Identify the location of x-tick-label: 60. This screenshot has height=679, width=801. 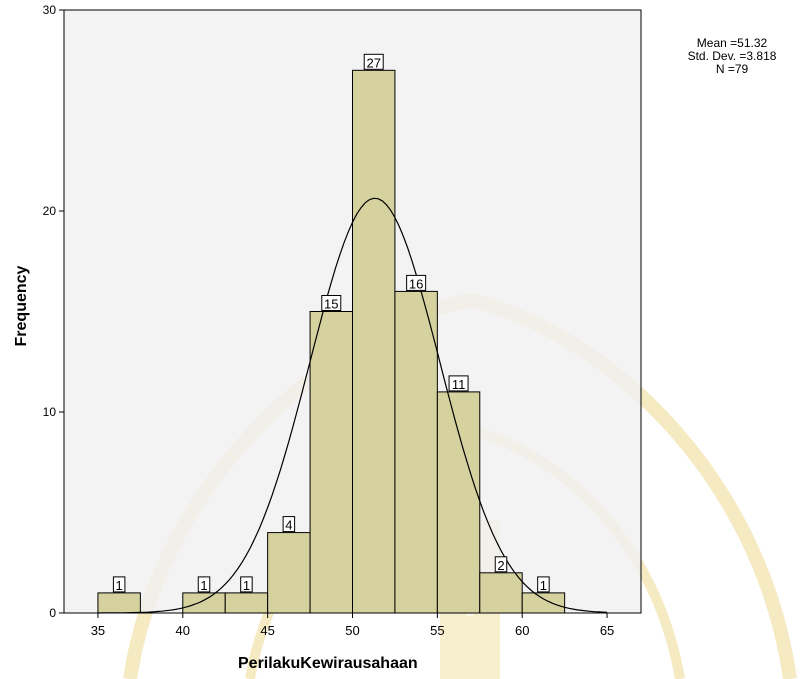
(522, 630).